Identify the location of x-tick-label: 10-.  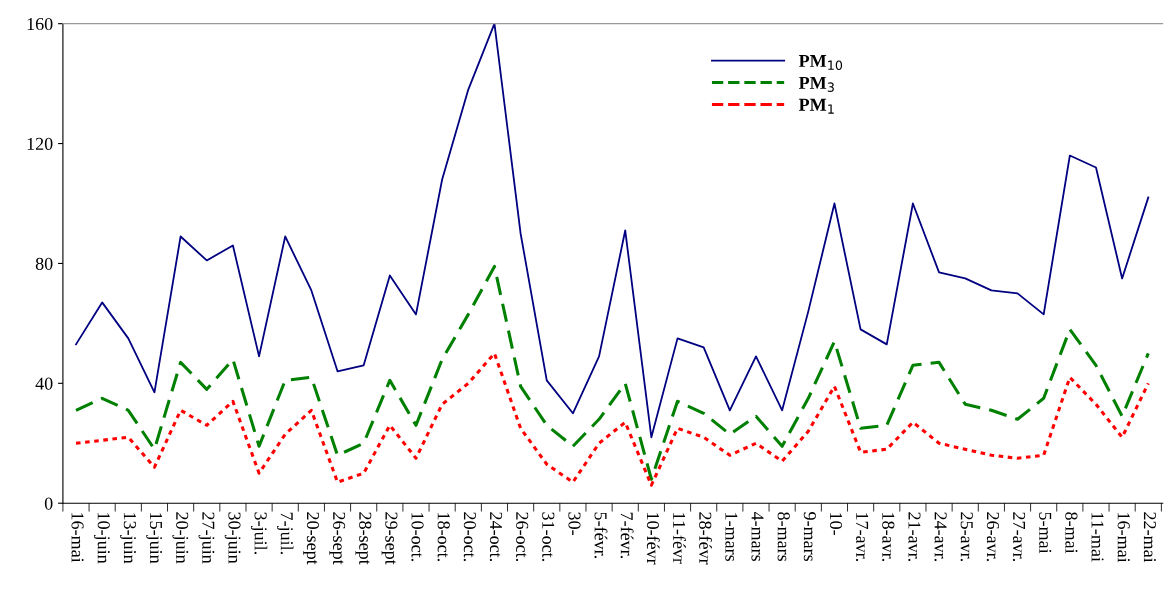
(836, 524).